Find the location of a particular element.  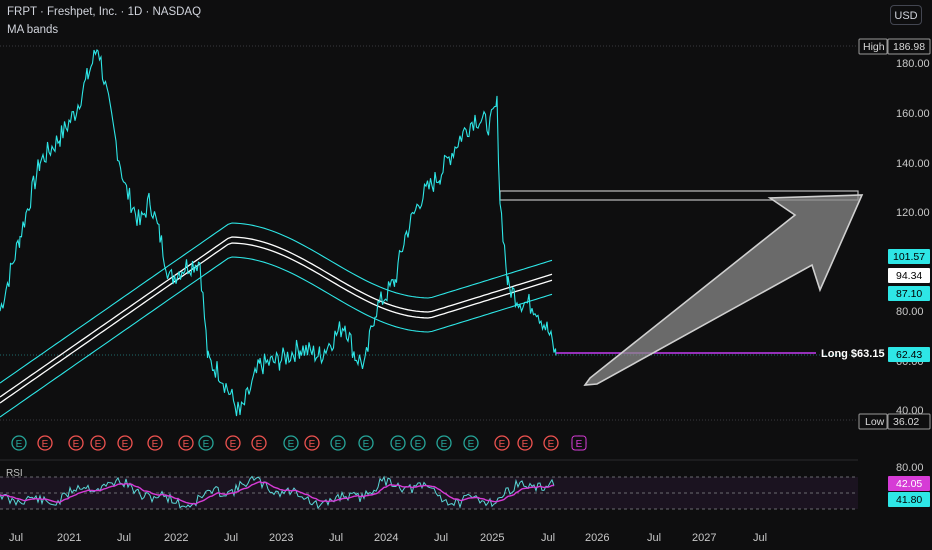

high-tag-value: 186.98 is located at coordinates (909, 47).